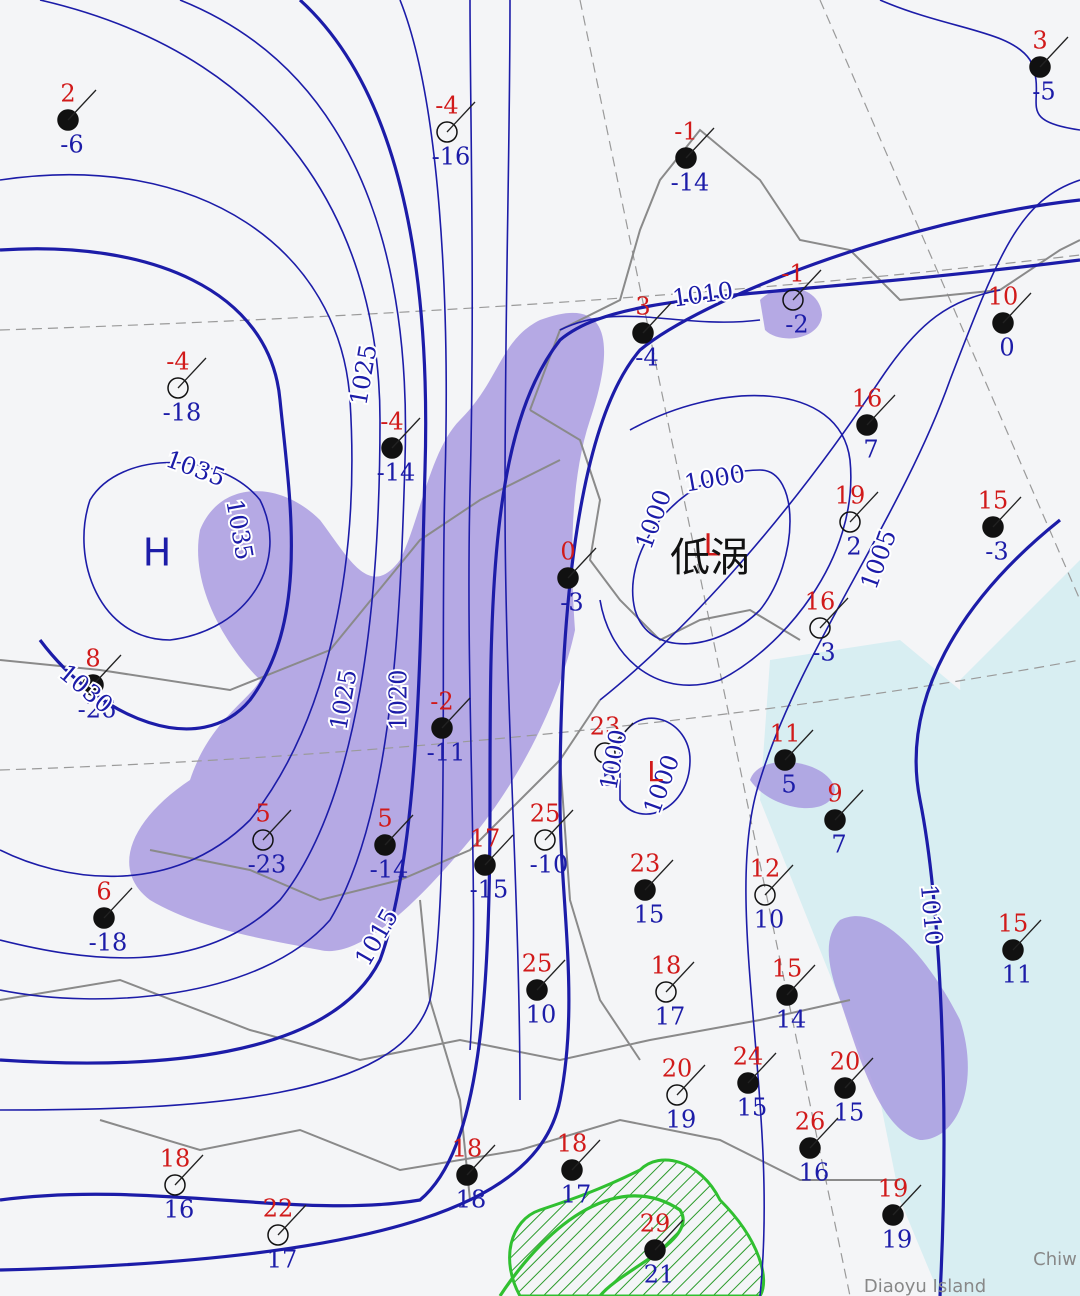  I want to click on dew-point: -2, so click(796, 325).